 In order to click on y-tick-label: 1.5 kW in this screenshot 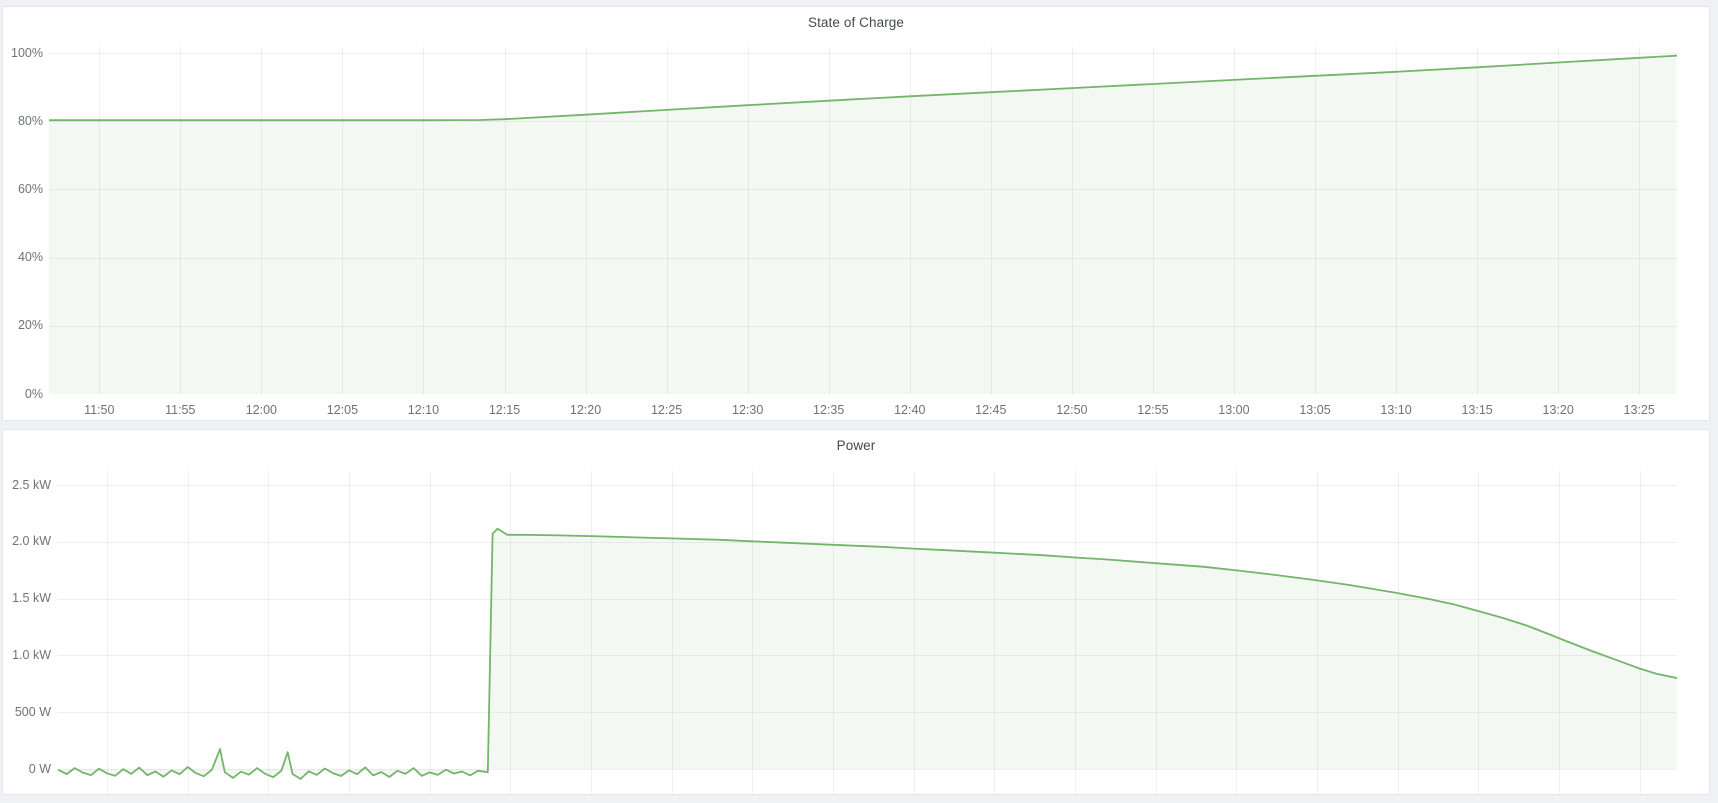, I will do `click(31, 598)`.